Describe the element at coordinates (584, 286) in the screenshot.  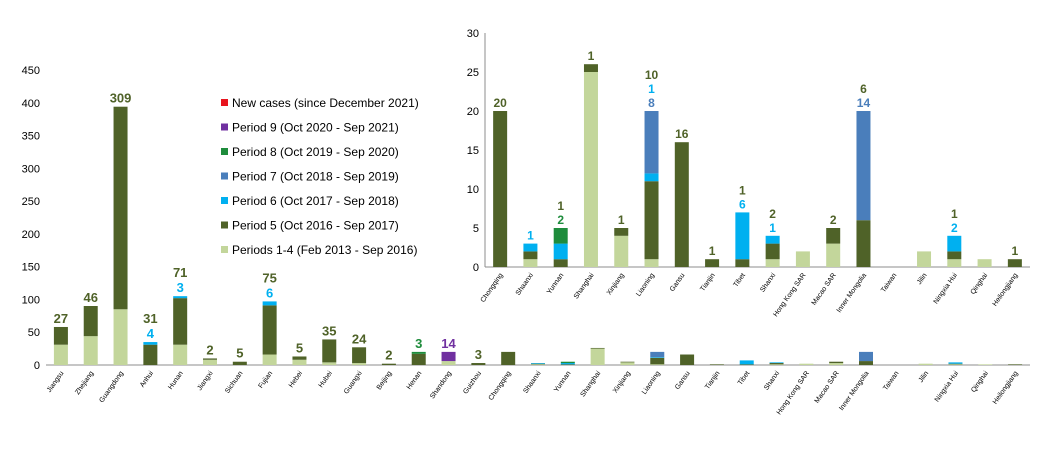
I see `inset-category-label-shanghai: Shanghai` at that location.